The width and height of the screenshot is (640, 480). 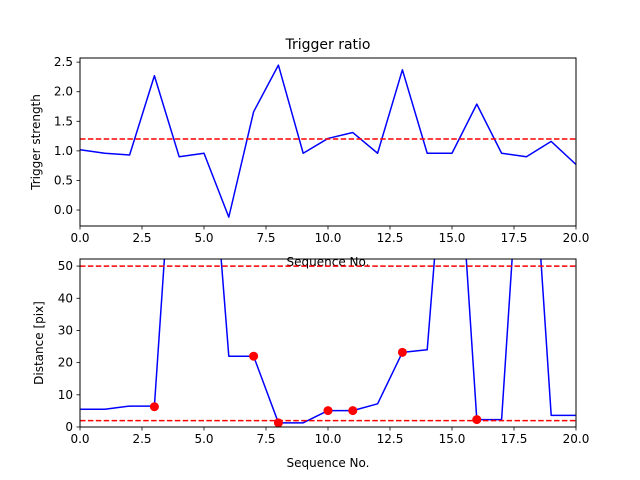 What do you see at coordinates (65, 363) in the screenshot?
I see `y-tick-label: 20` at bounding box center [65, 363].